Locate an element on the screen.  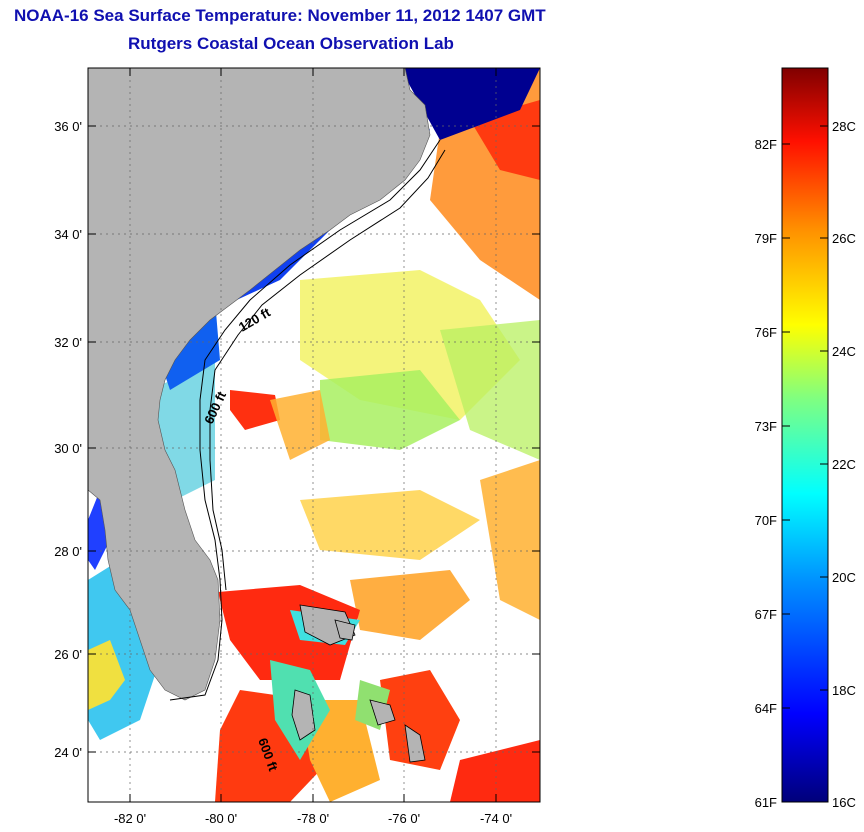
lat-label: 26 0' is located at coordinates (68, 654).